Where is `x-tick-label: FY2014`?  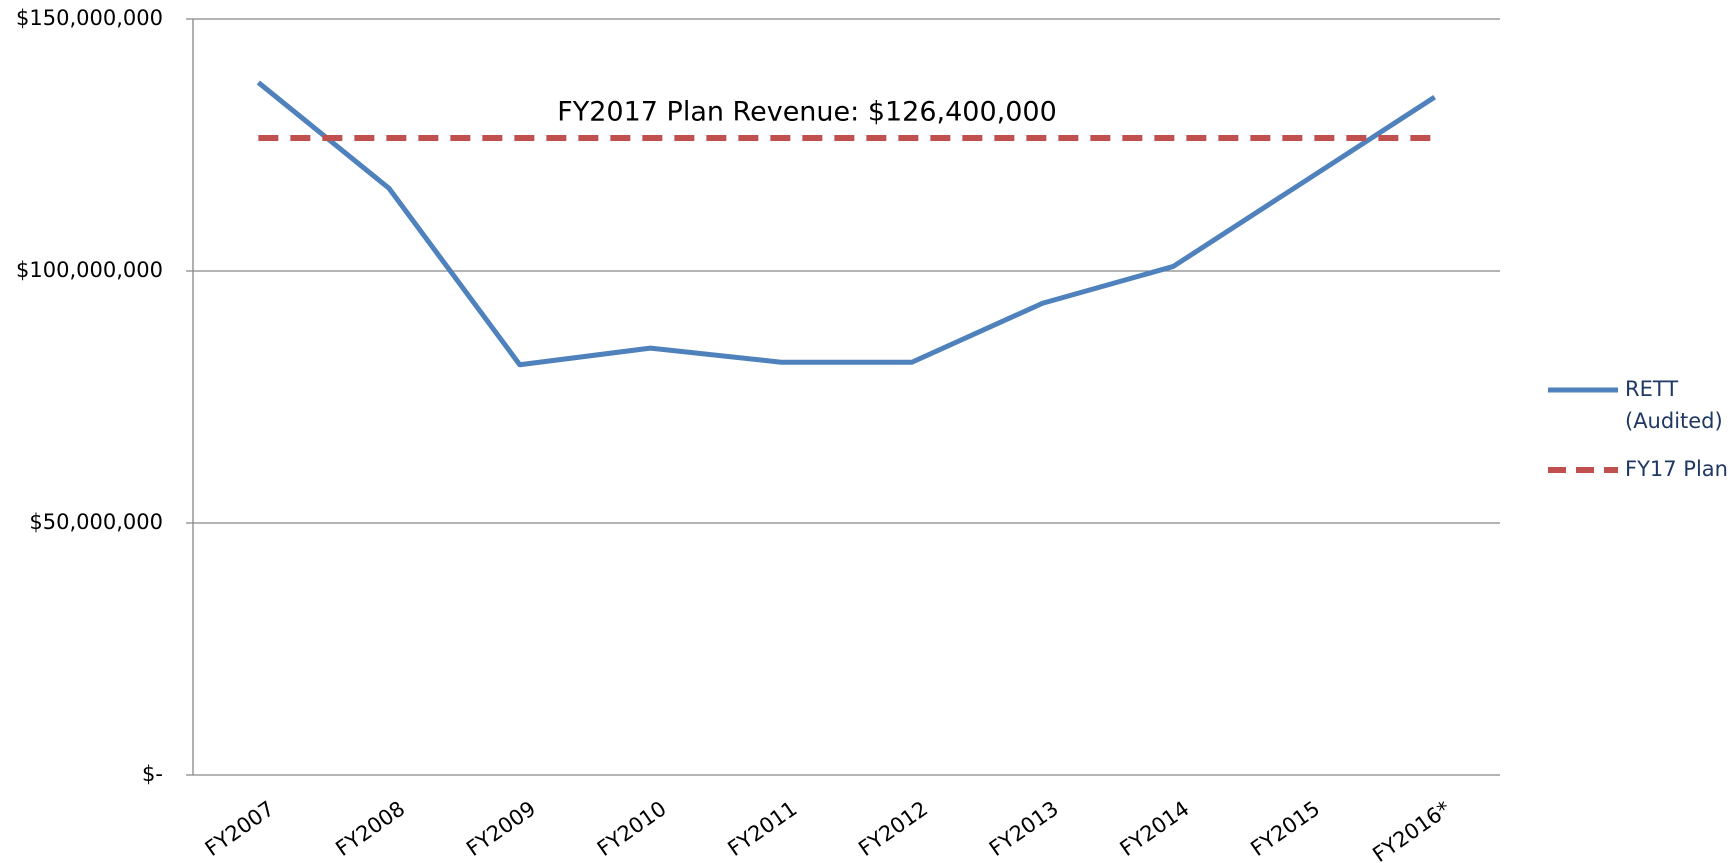
x-tick-label: FY2014 is located at coordinates (1155, 828).